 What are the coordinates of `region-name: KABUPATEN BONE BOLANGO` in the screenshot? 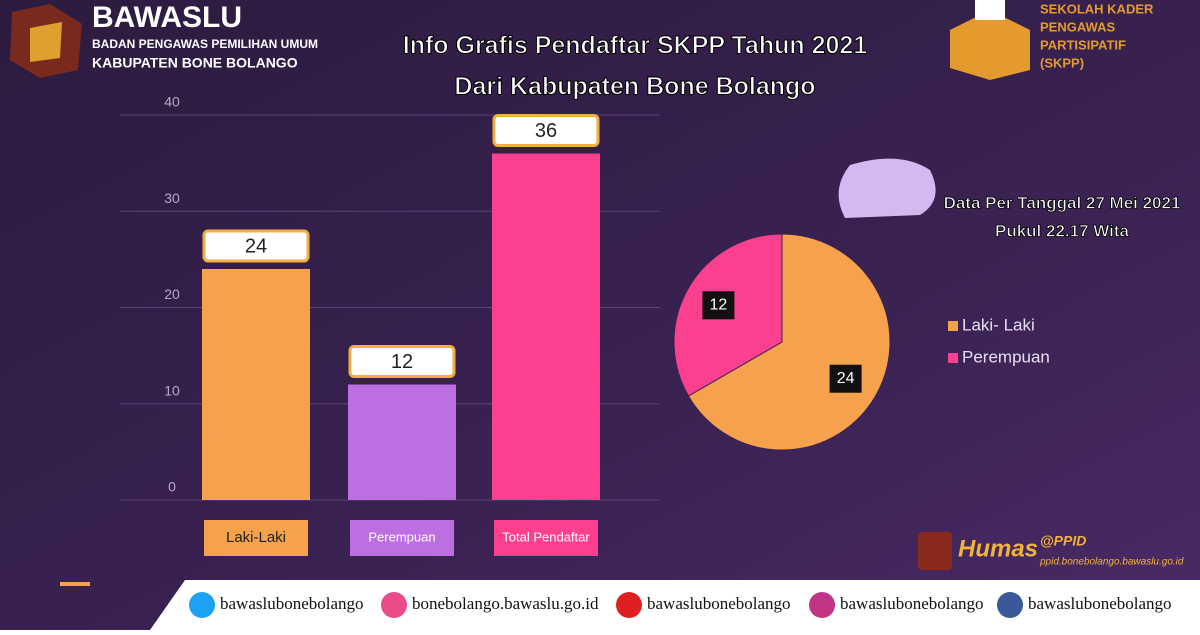 It's located at (195, 63).